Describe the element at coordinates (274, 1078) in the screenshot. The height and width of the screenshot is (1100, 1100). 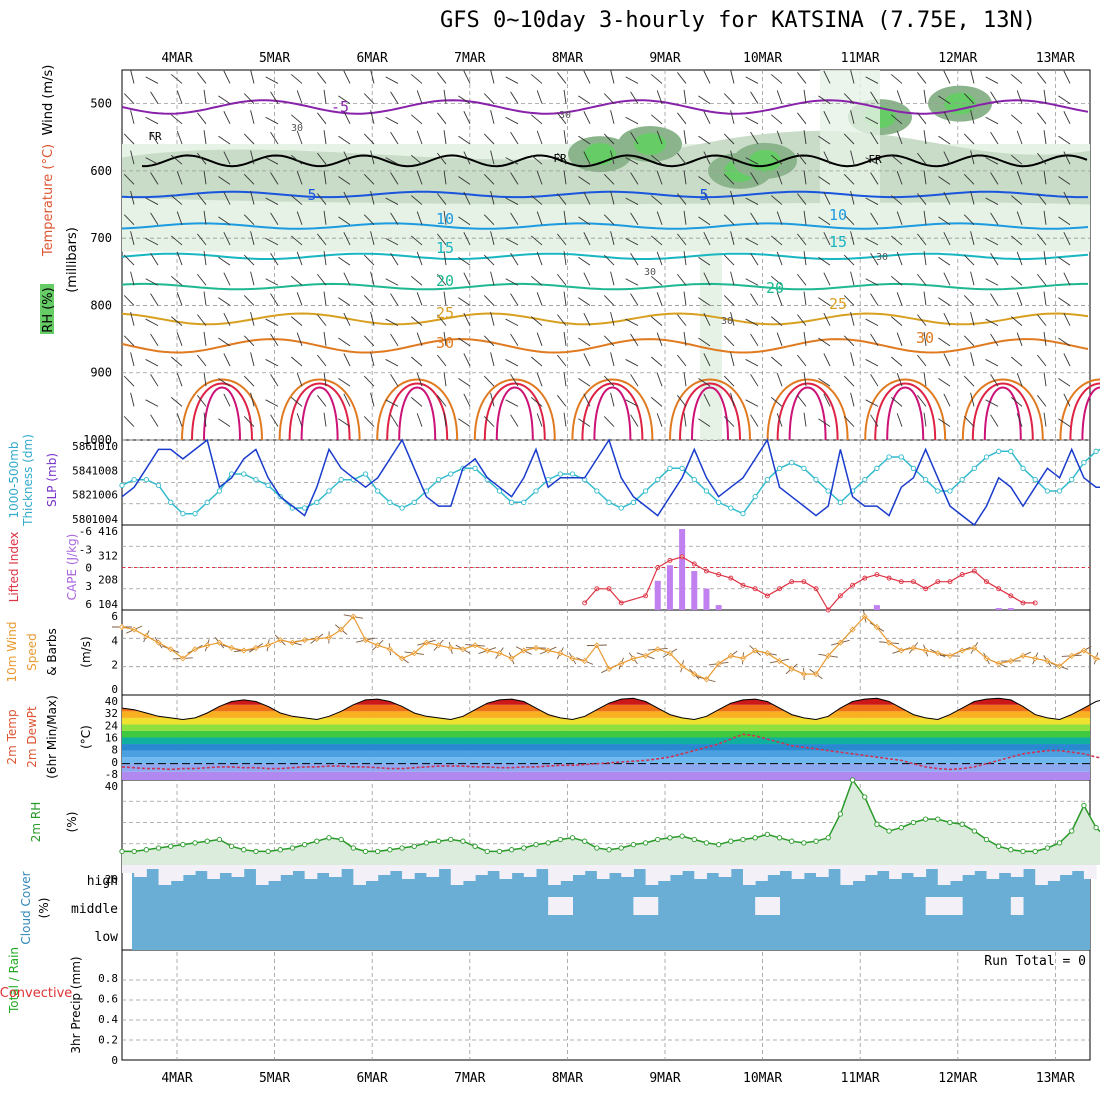
I see `date-label-bottom: 5MAR` at that location.